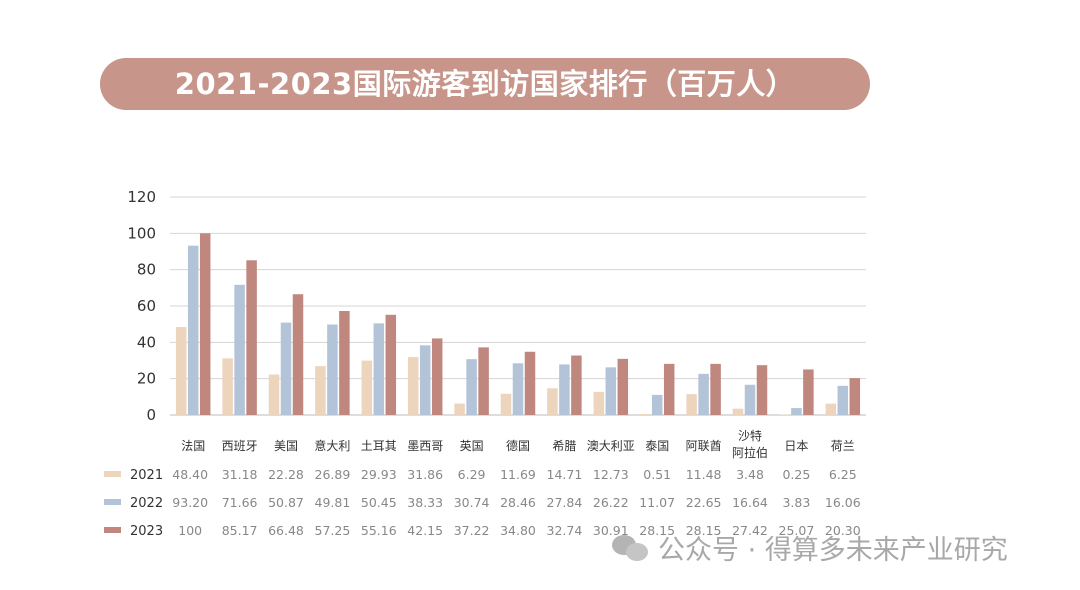  I want to click on data-table-value: 0.51, so click(657, 474).